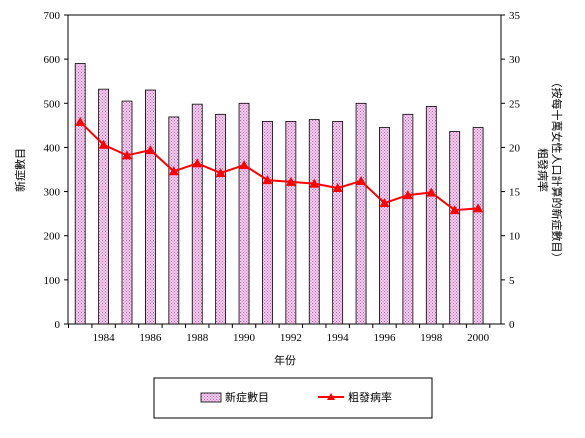 Image resolution: width=585 pixels, height=438 pixels. What do you see at coordinates (515, 193) in the screenshot?
I see `right-tick-label-15: 15` at bounding box center [515, 193].